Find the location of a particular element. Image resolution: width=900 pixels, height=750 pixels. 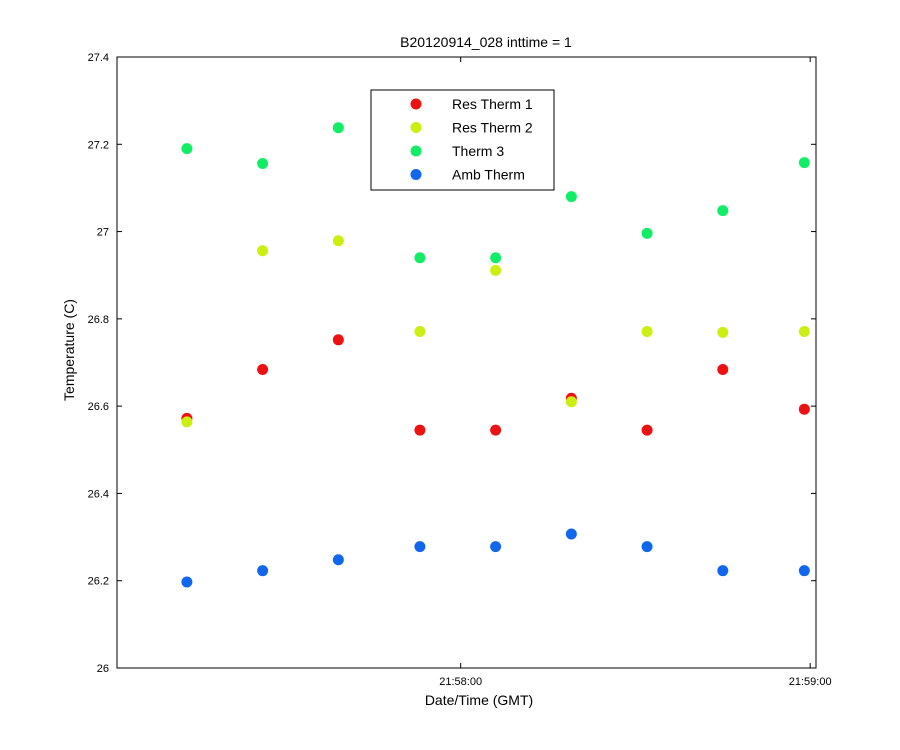

legend-label: Res Therm 2 is located at coordinates (492, 128).